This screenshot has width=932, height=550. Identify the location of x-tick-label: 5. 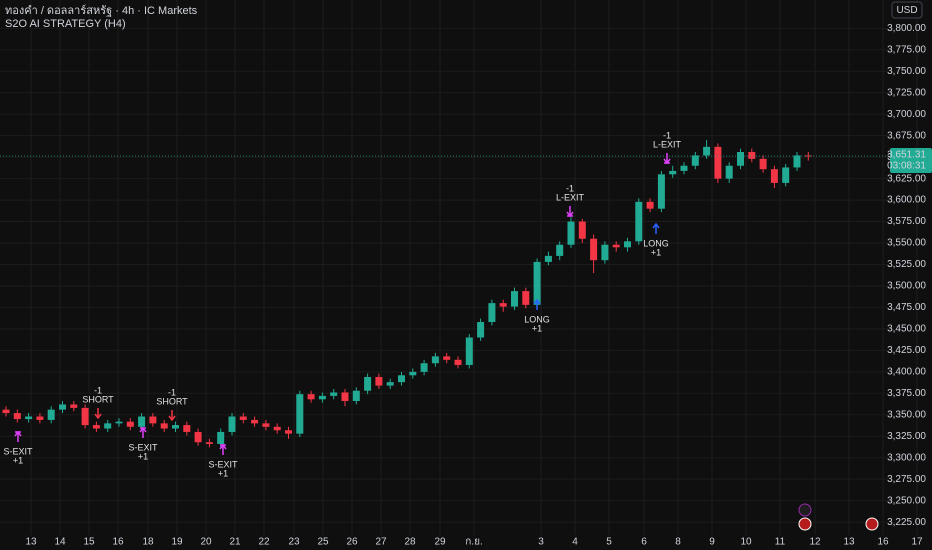
(609, 542).